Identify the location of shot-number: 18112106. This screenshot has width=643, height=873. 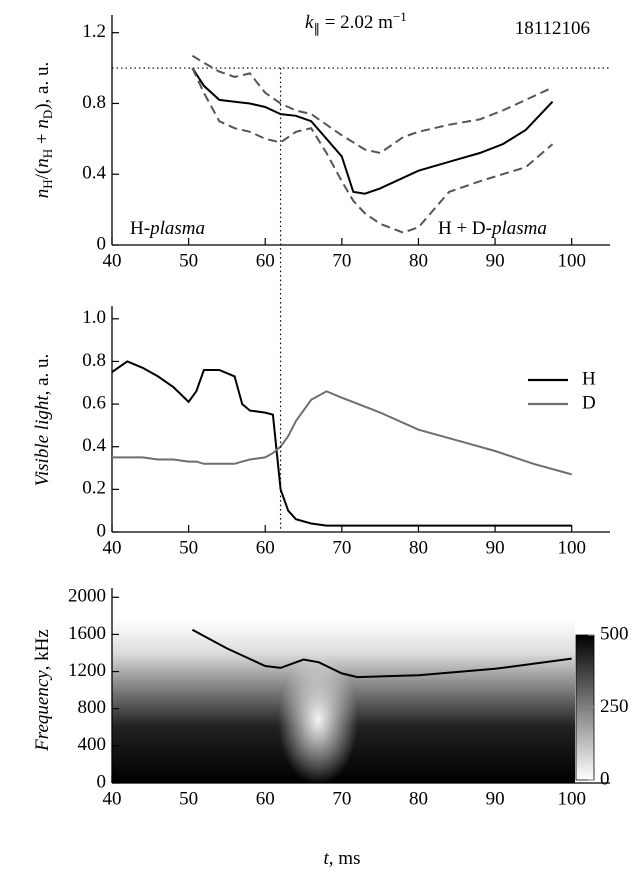
(552, 28).